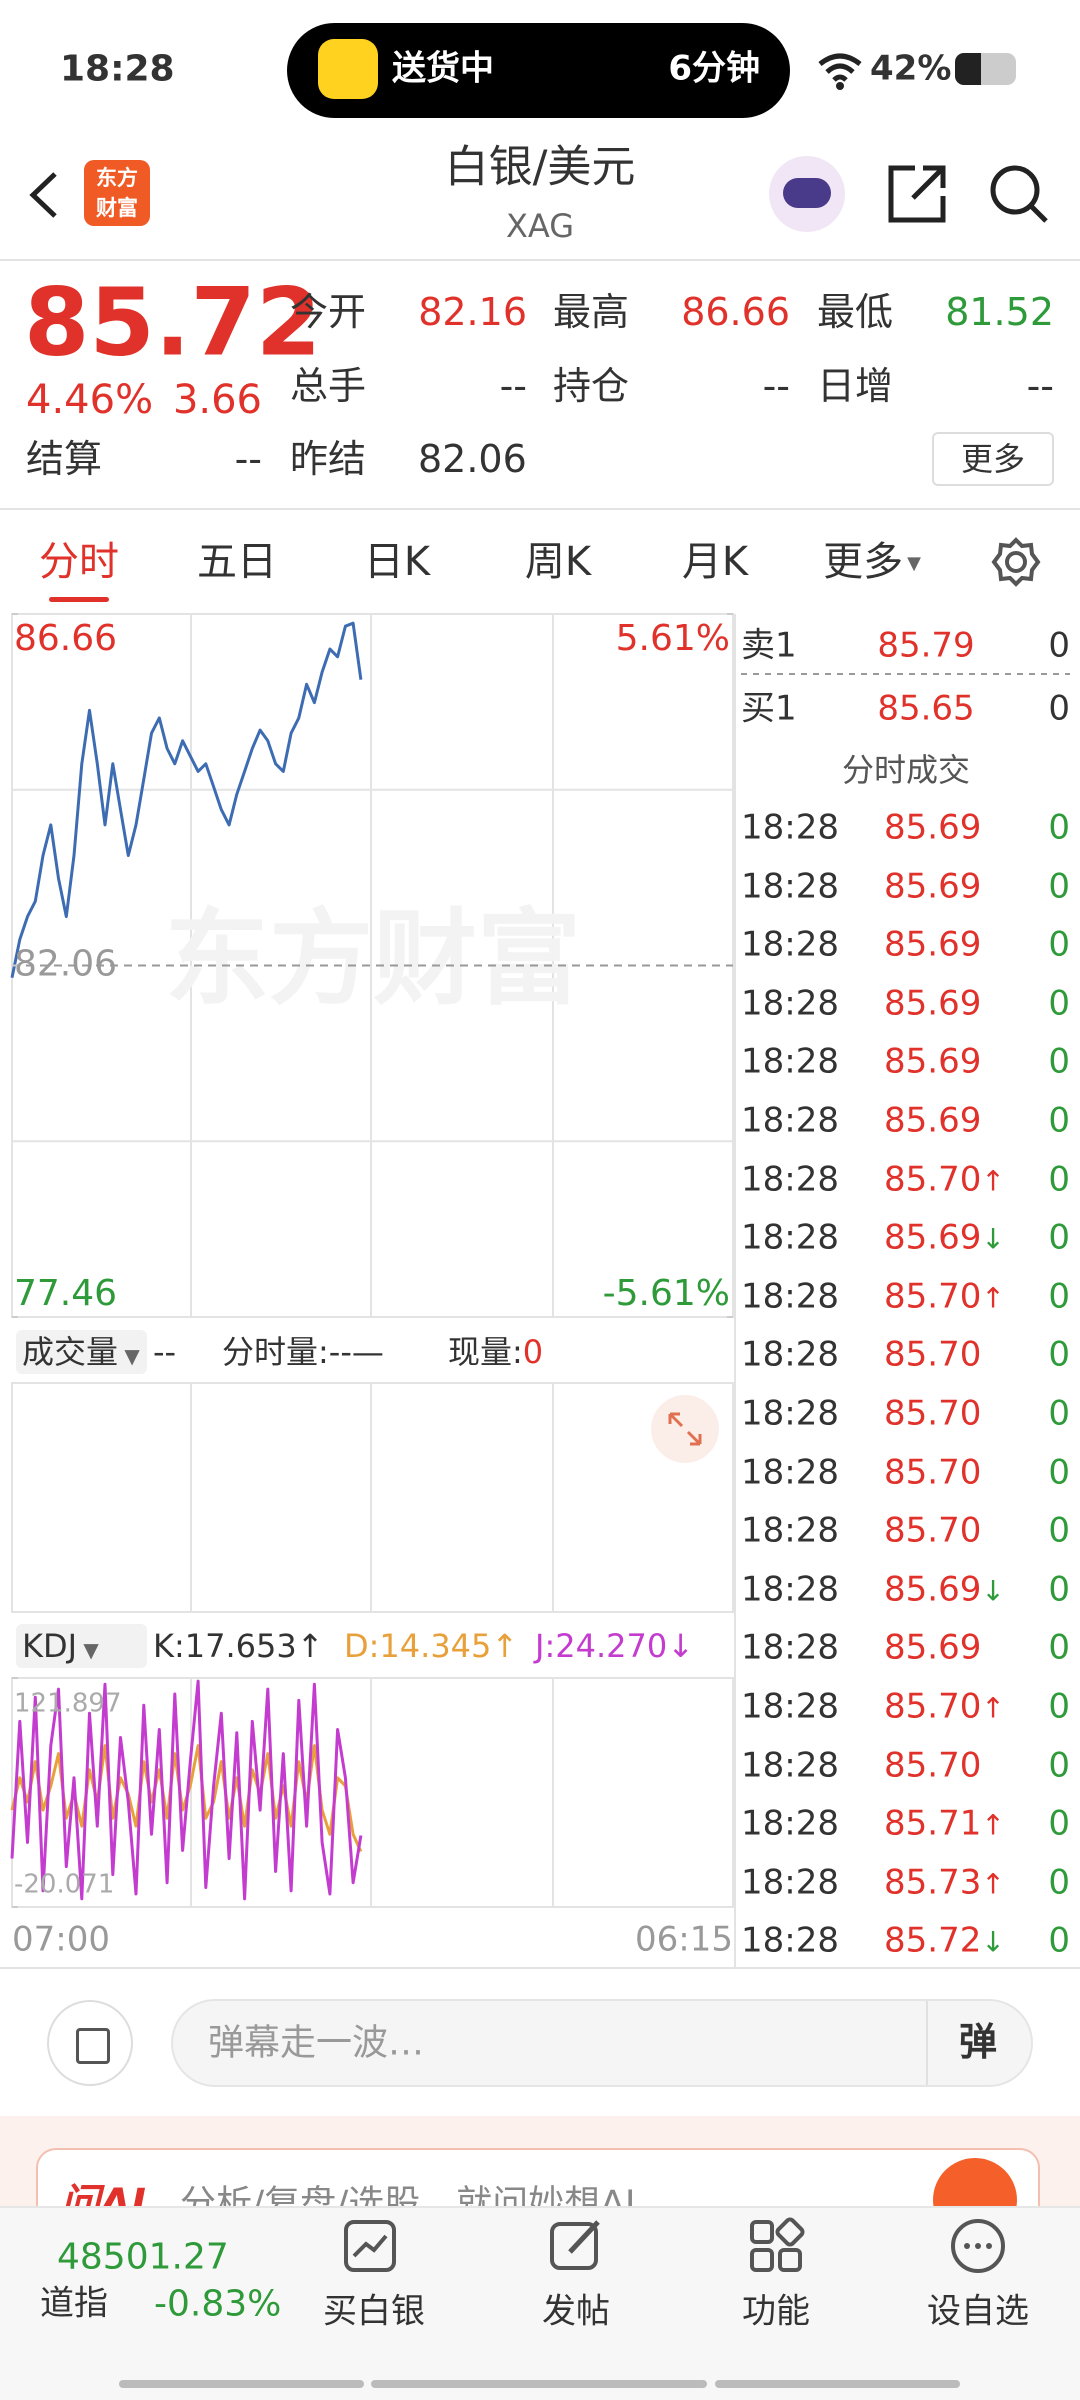  Describe the element at coordinates (45, 195) in the screenshot. I see `back-button` at that location.